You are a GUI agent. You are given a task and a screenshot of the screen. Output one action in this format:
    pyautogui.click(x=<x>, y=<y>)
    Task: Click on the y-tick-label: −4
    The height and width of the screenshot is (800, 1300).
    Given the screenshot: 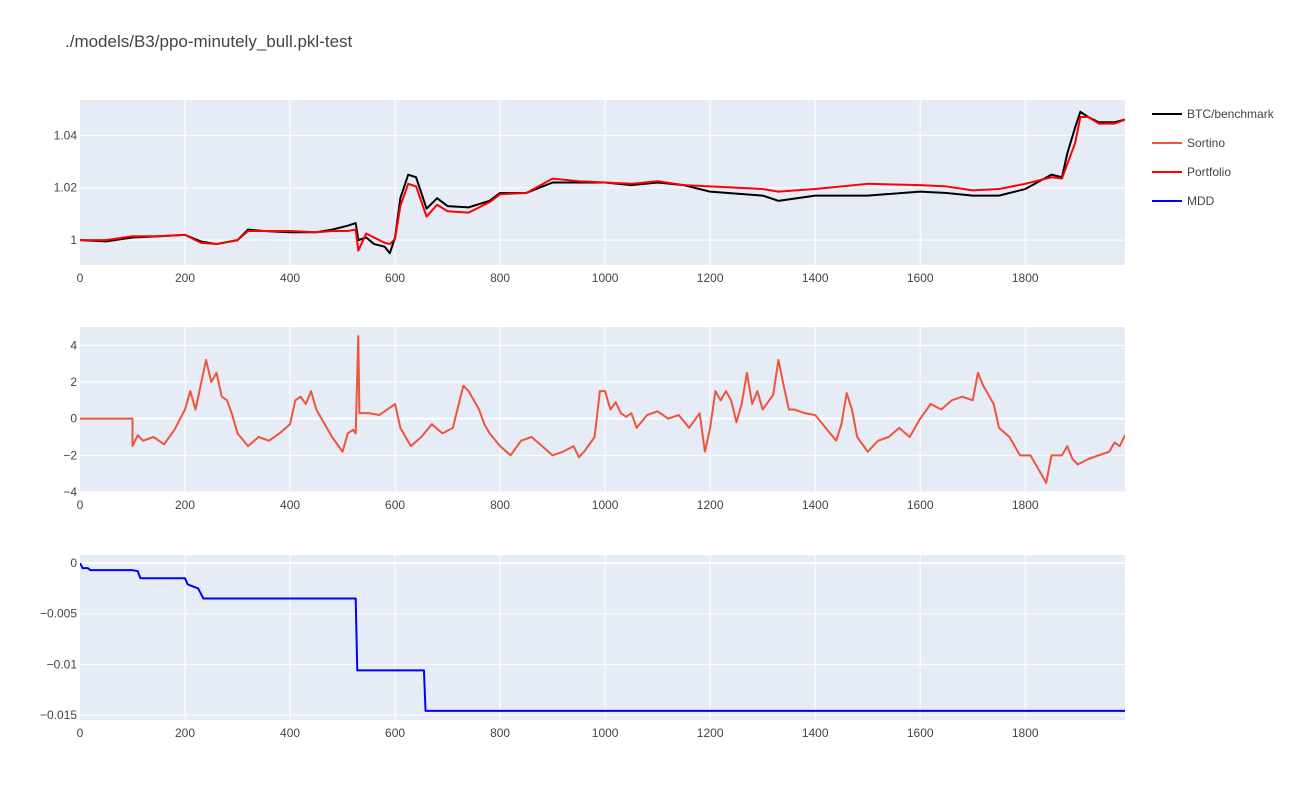 What is the action you would take?
    pyautogui.click(x=70, y=492)
    